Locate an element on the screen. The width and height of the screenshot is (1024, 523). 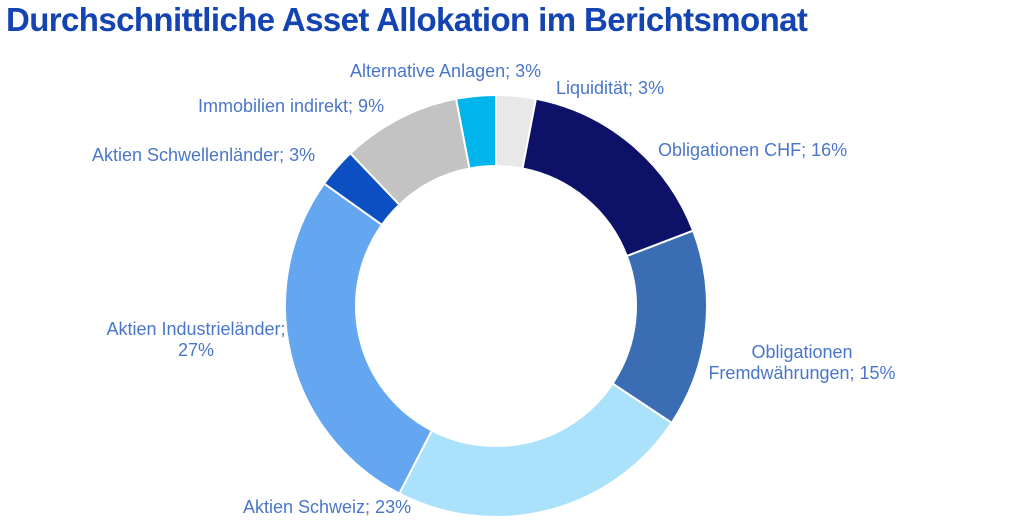
donut-segment-alternative-anlagen is located at coordinates (476, 132).